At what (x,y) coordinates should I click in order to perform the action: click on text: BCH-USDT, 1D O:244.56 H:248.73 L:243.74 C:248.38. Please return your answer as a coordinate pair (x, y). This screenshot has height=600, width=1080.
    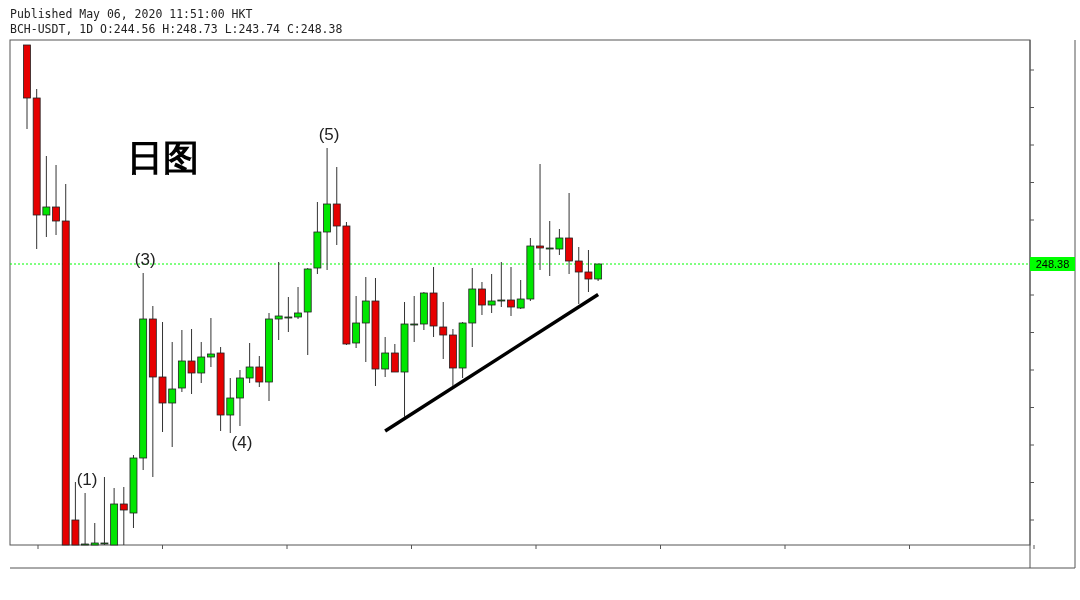
    Looking at the image, I should click on (176, 29).